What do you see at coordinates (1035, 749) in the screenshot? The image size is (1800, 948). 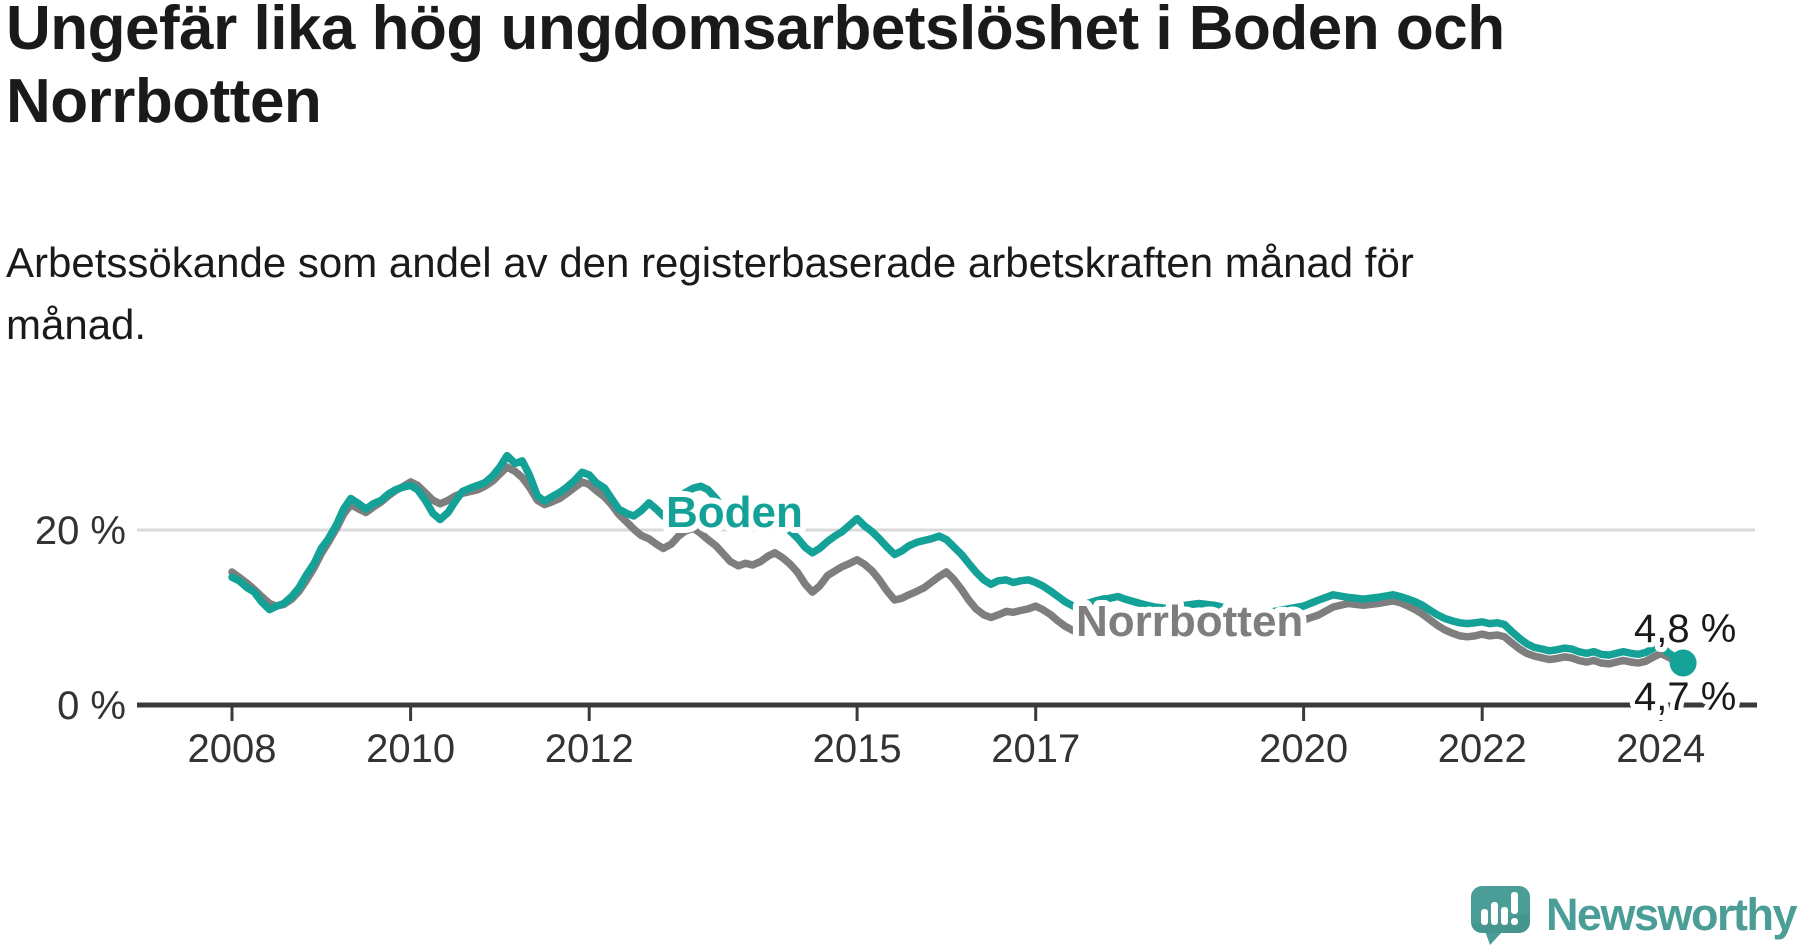 I see `x-tick-label: 2017` at bounding box center [1035, 749].